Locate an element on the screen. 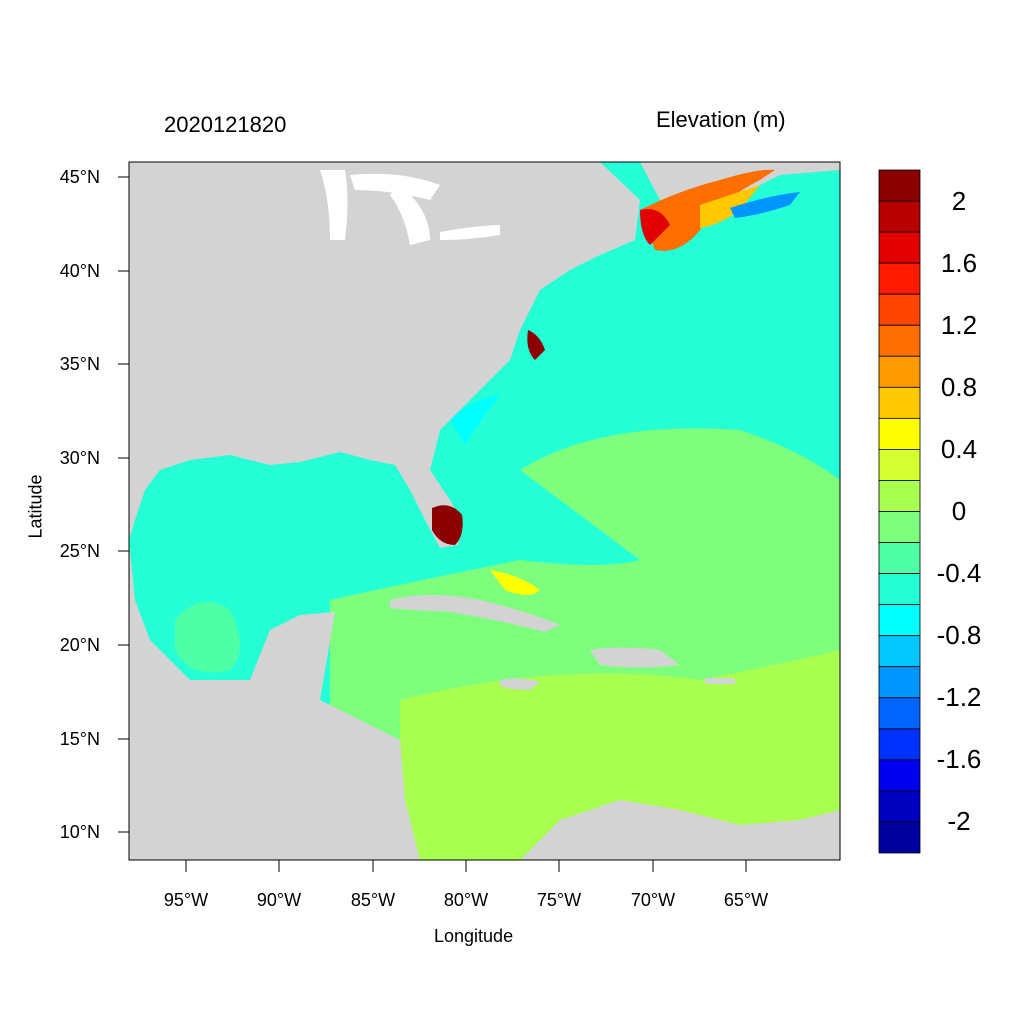 This screenshot has width=1024, height=1024. lat-tick-label: 20°N is located at coordinates (79, 645).